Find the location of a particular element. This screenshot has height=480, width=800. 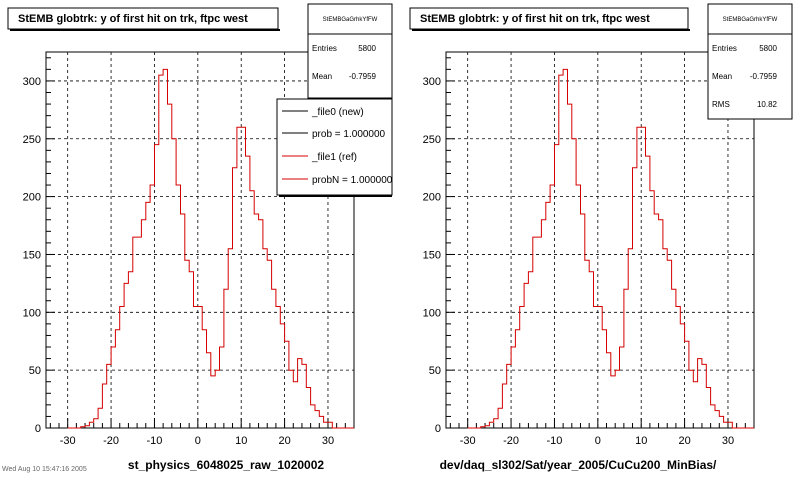

right-x-tick-label: 10 is located at coordinates (641, 441).